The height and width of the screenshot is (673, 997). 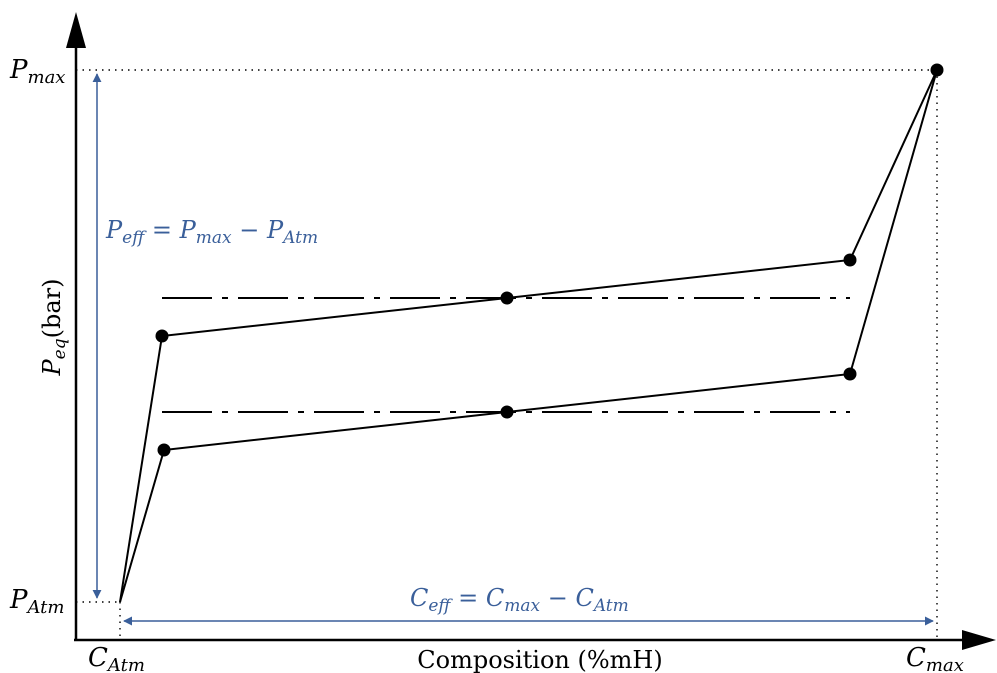 What do you see at coordinates (54, 328) in the screenshot?
I see `y-axis-title: Peq(bar)` at bounding box center [54, 328].